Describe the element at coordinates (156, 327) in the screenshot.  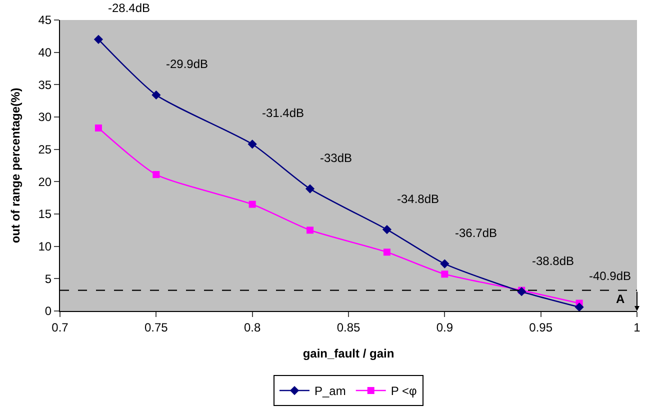
I see `x-tick-label: 0.75` at that location.